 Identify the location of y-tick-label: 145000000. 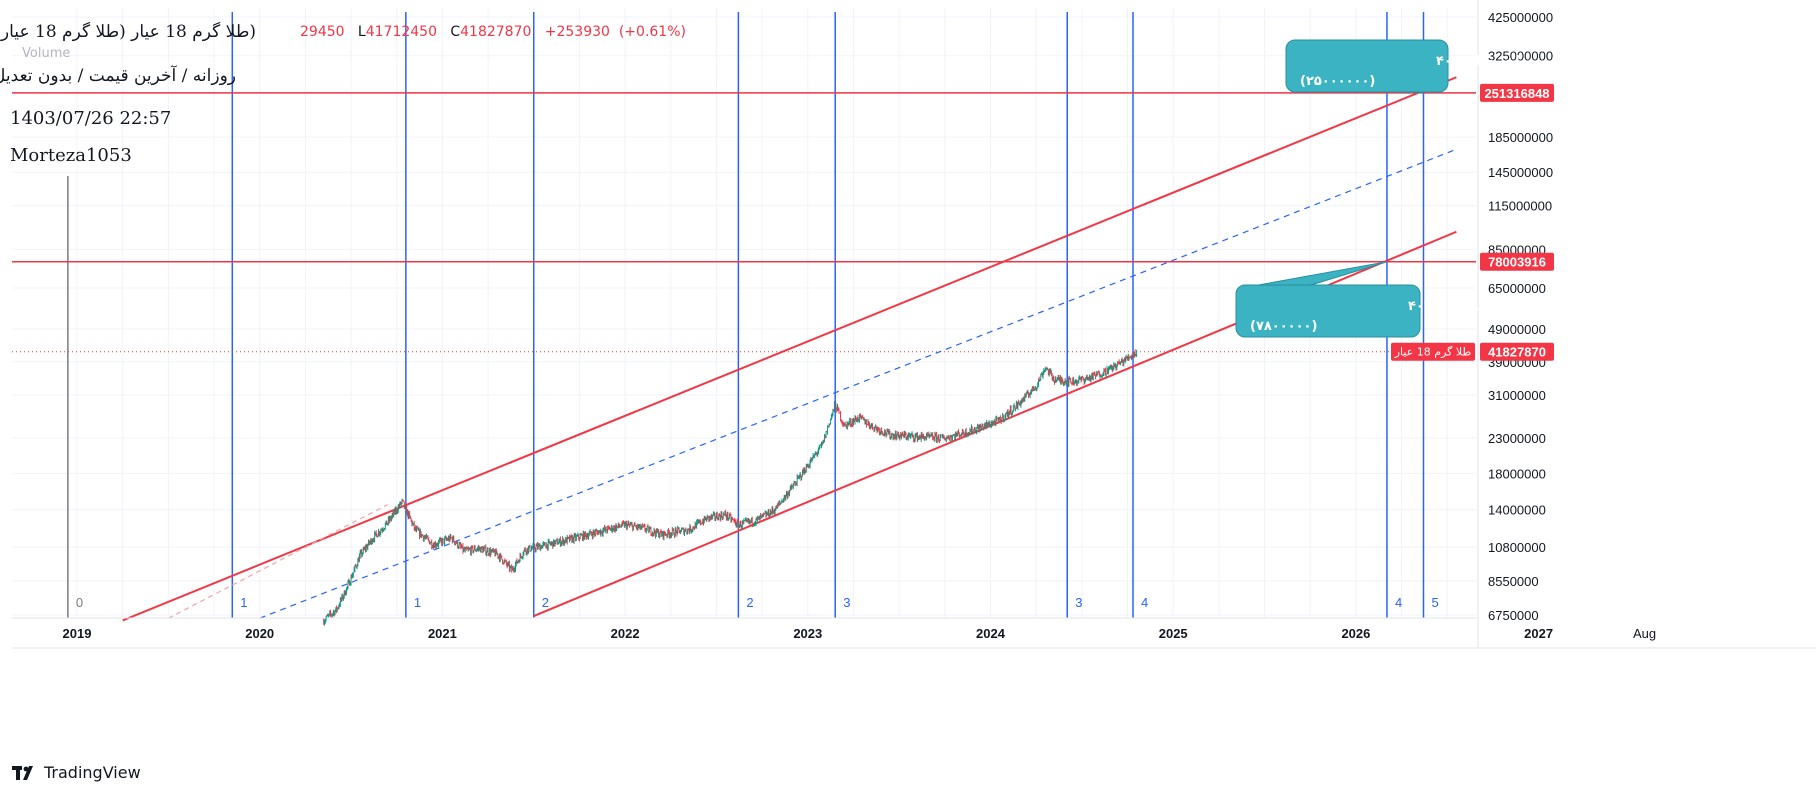
(1520, 172).